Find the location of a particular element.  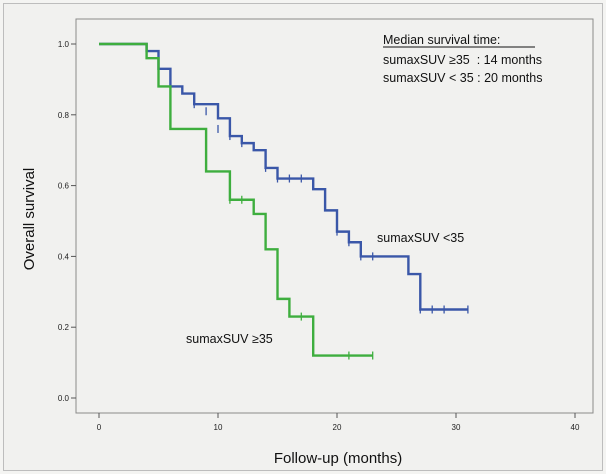

y-tick-label: 1.0 is located at coordinates (64, 44).